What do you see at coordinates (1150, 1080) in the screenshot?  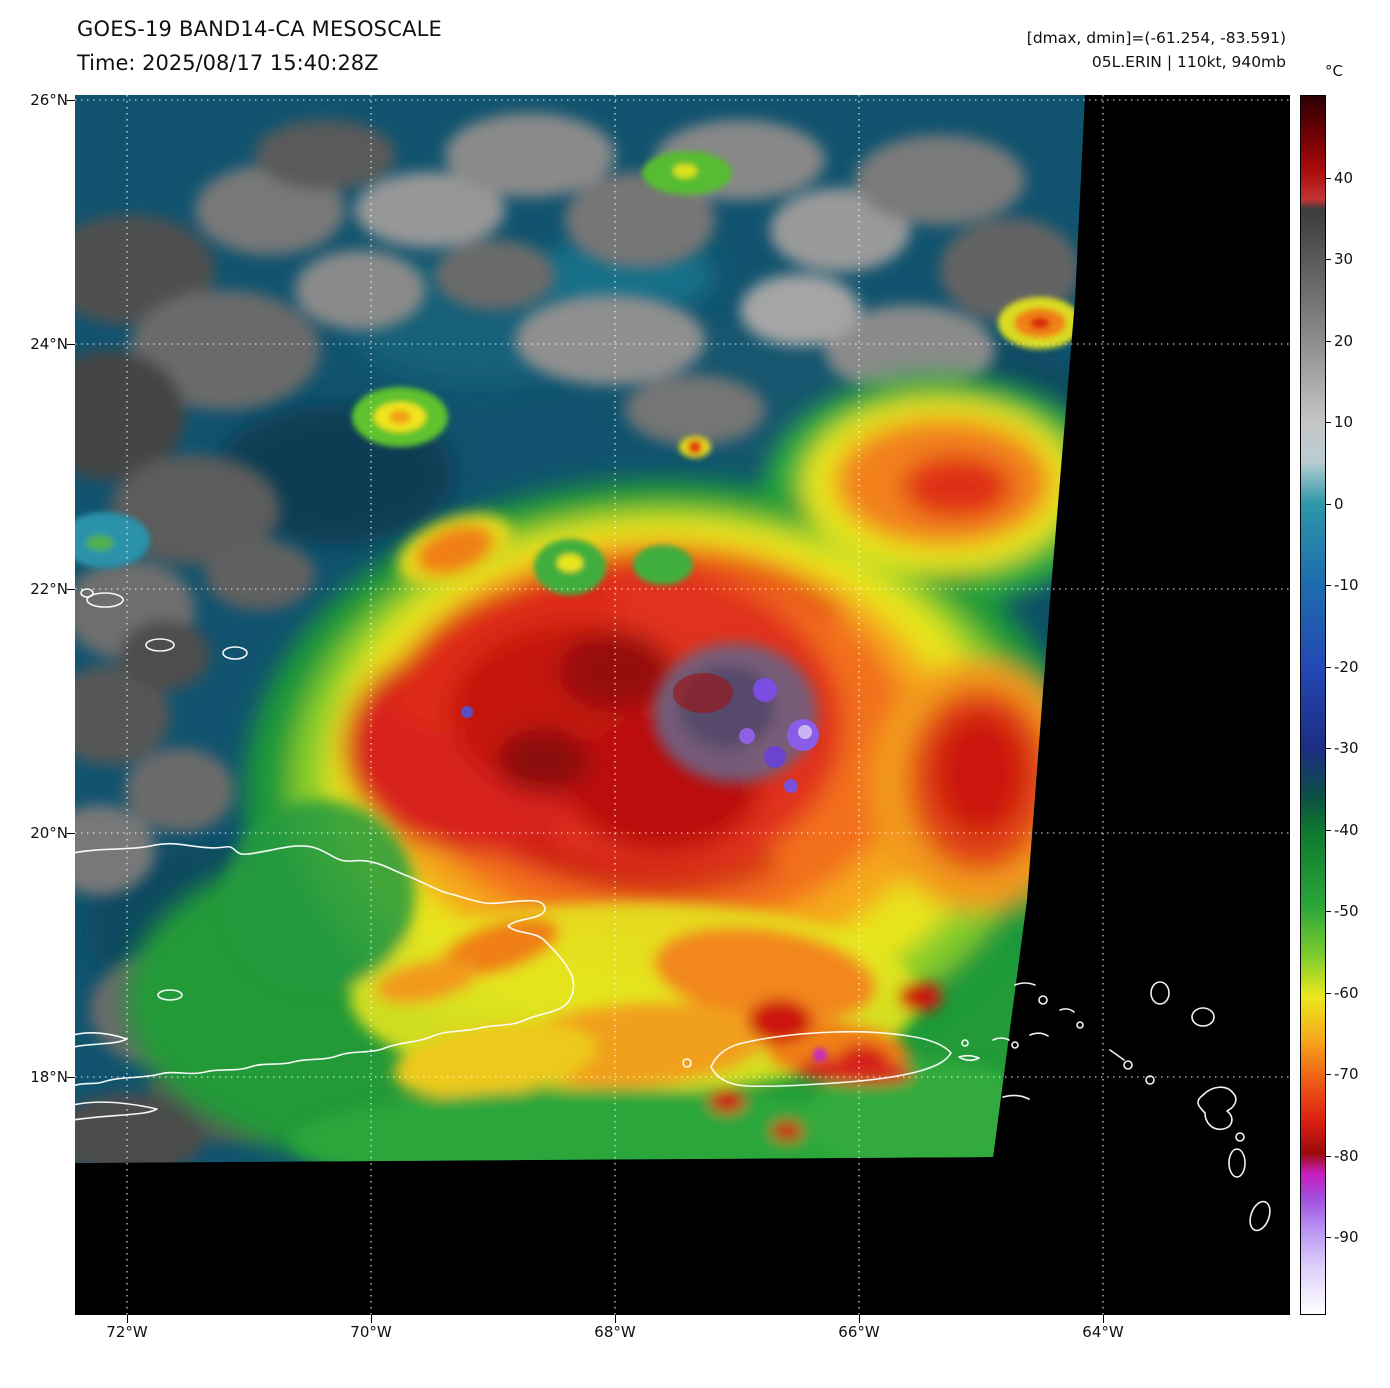 I see `coastline-montserrat` at bounding box center [1150, 1080].